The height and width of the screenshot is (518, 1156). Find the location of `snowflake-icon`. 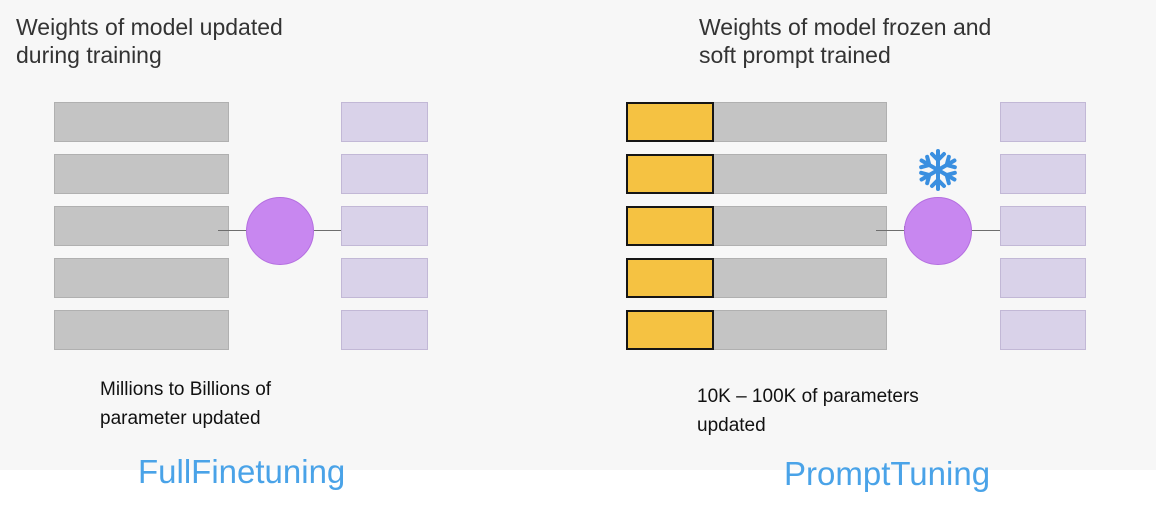

snowflake-icon is located at coordinates (938, 170).